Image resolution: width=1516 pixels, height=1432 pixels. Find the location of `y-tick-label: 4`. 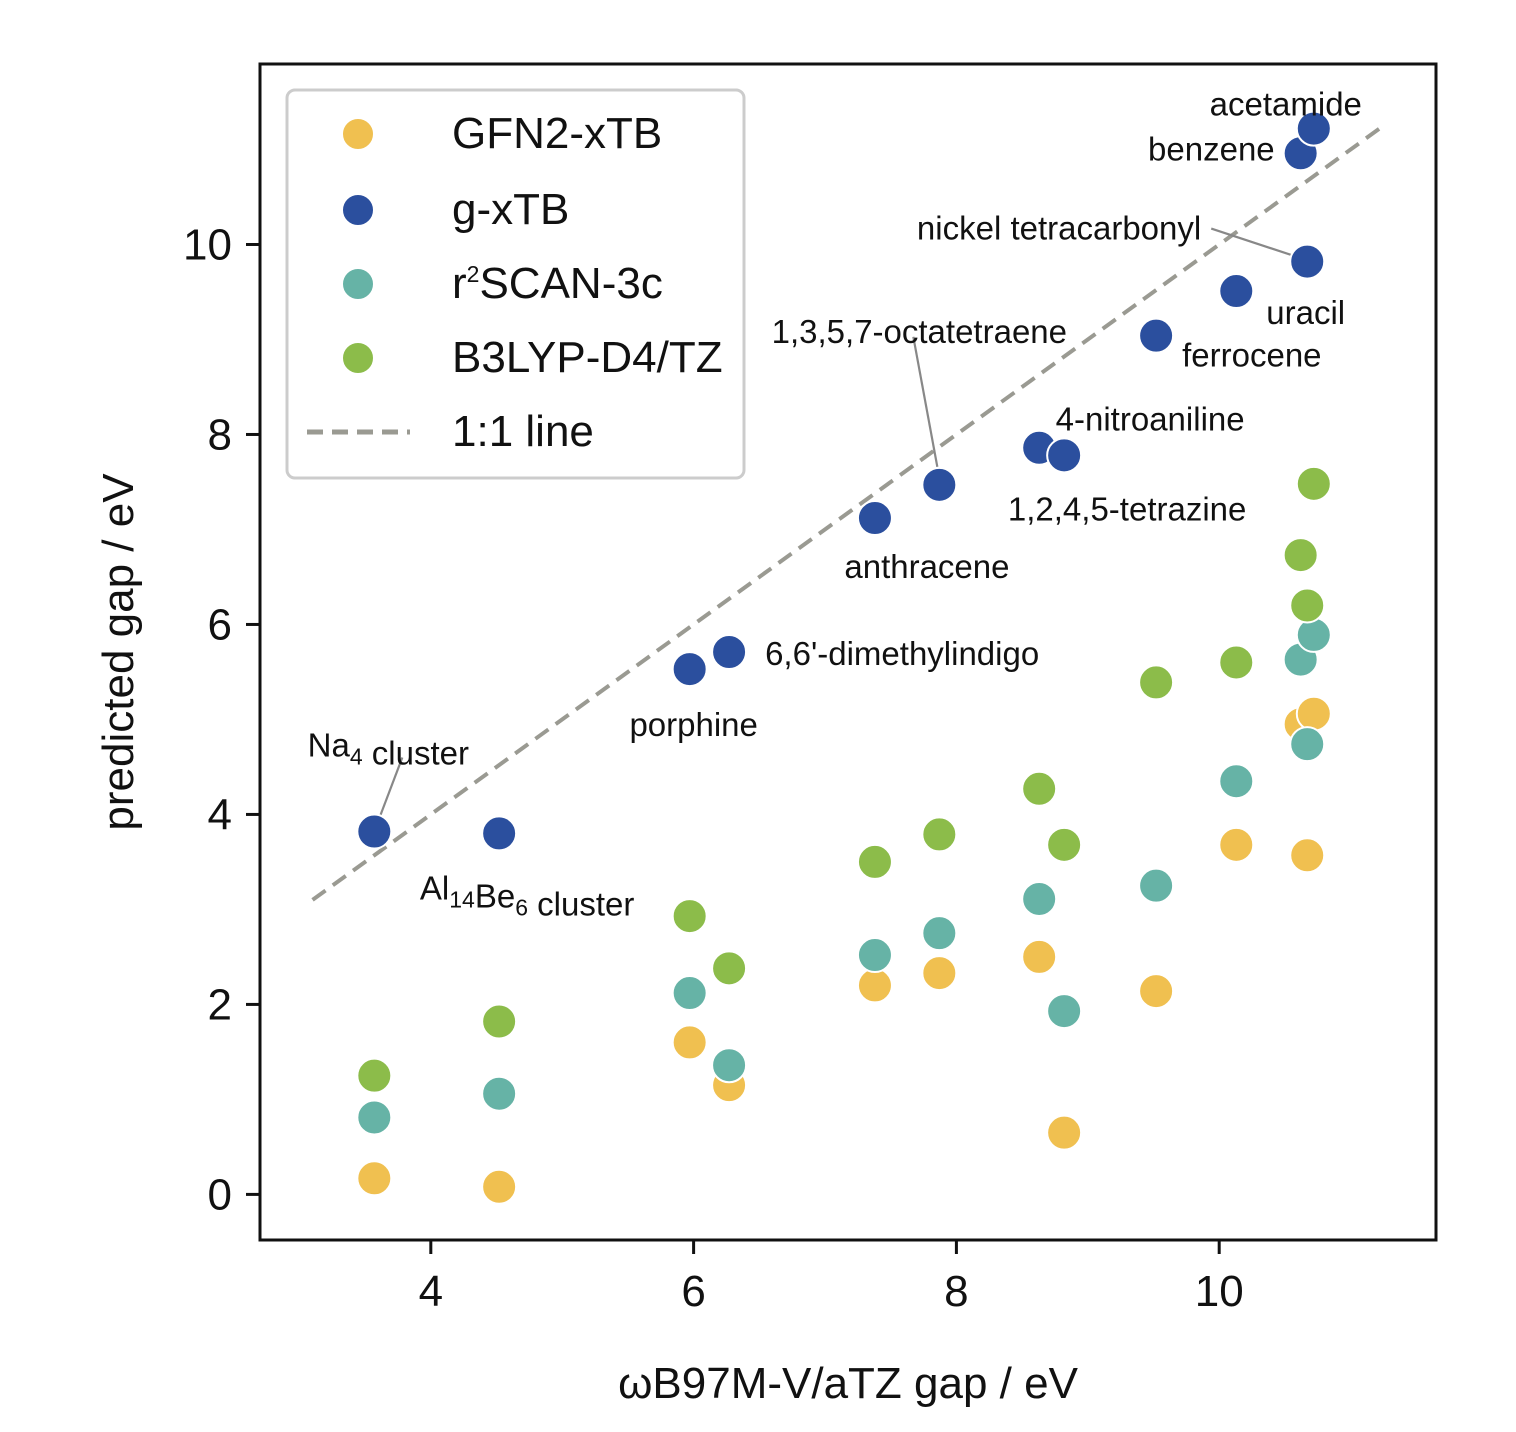

y-tick-label: 4 is located at coordinates (220, 814).